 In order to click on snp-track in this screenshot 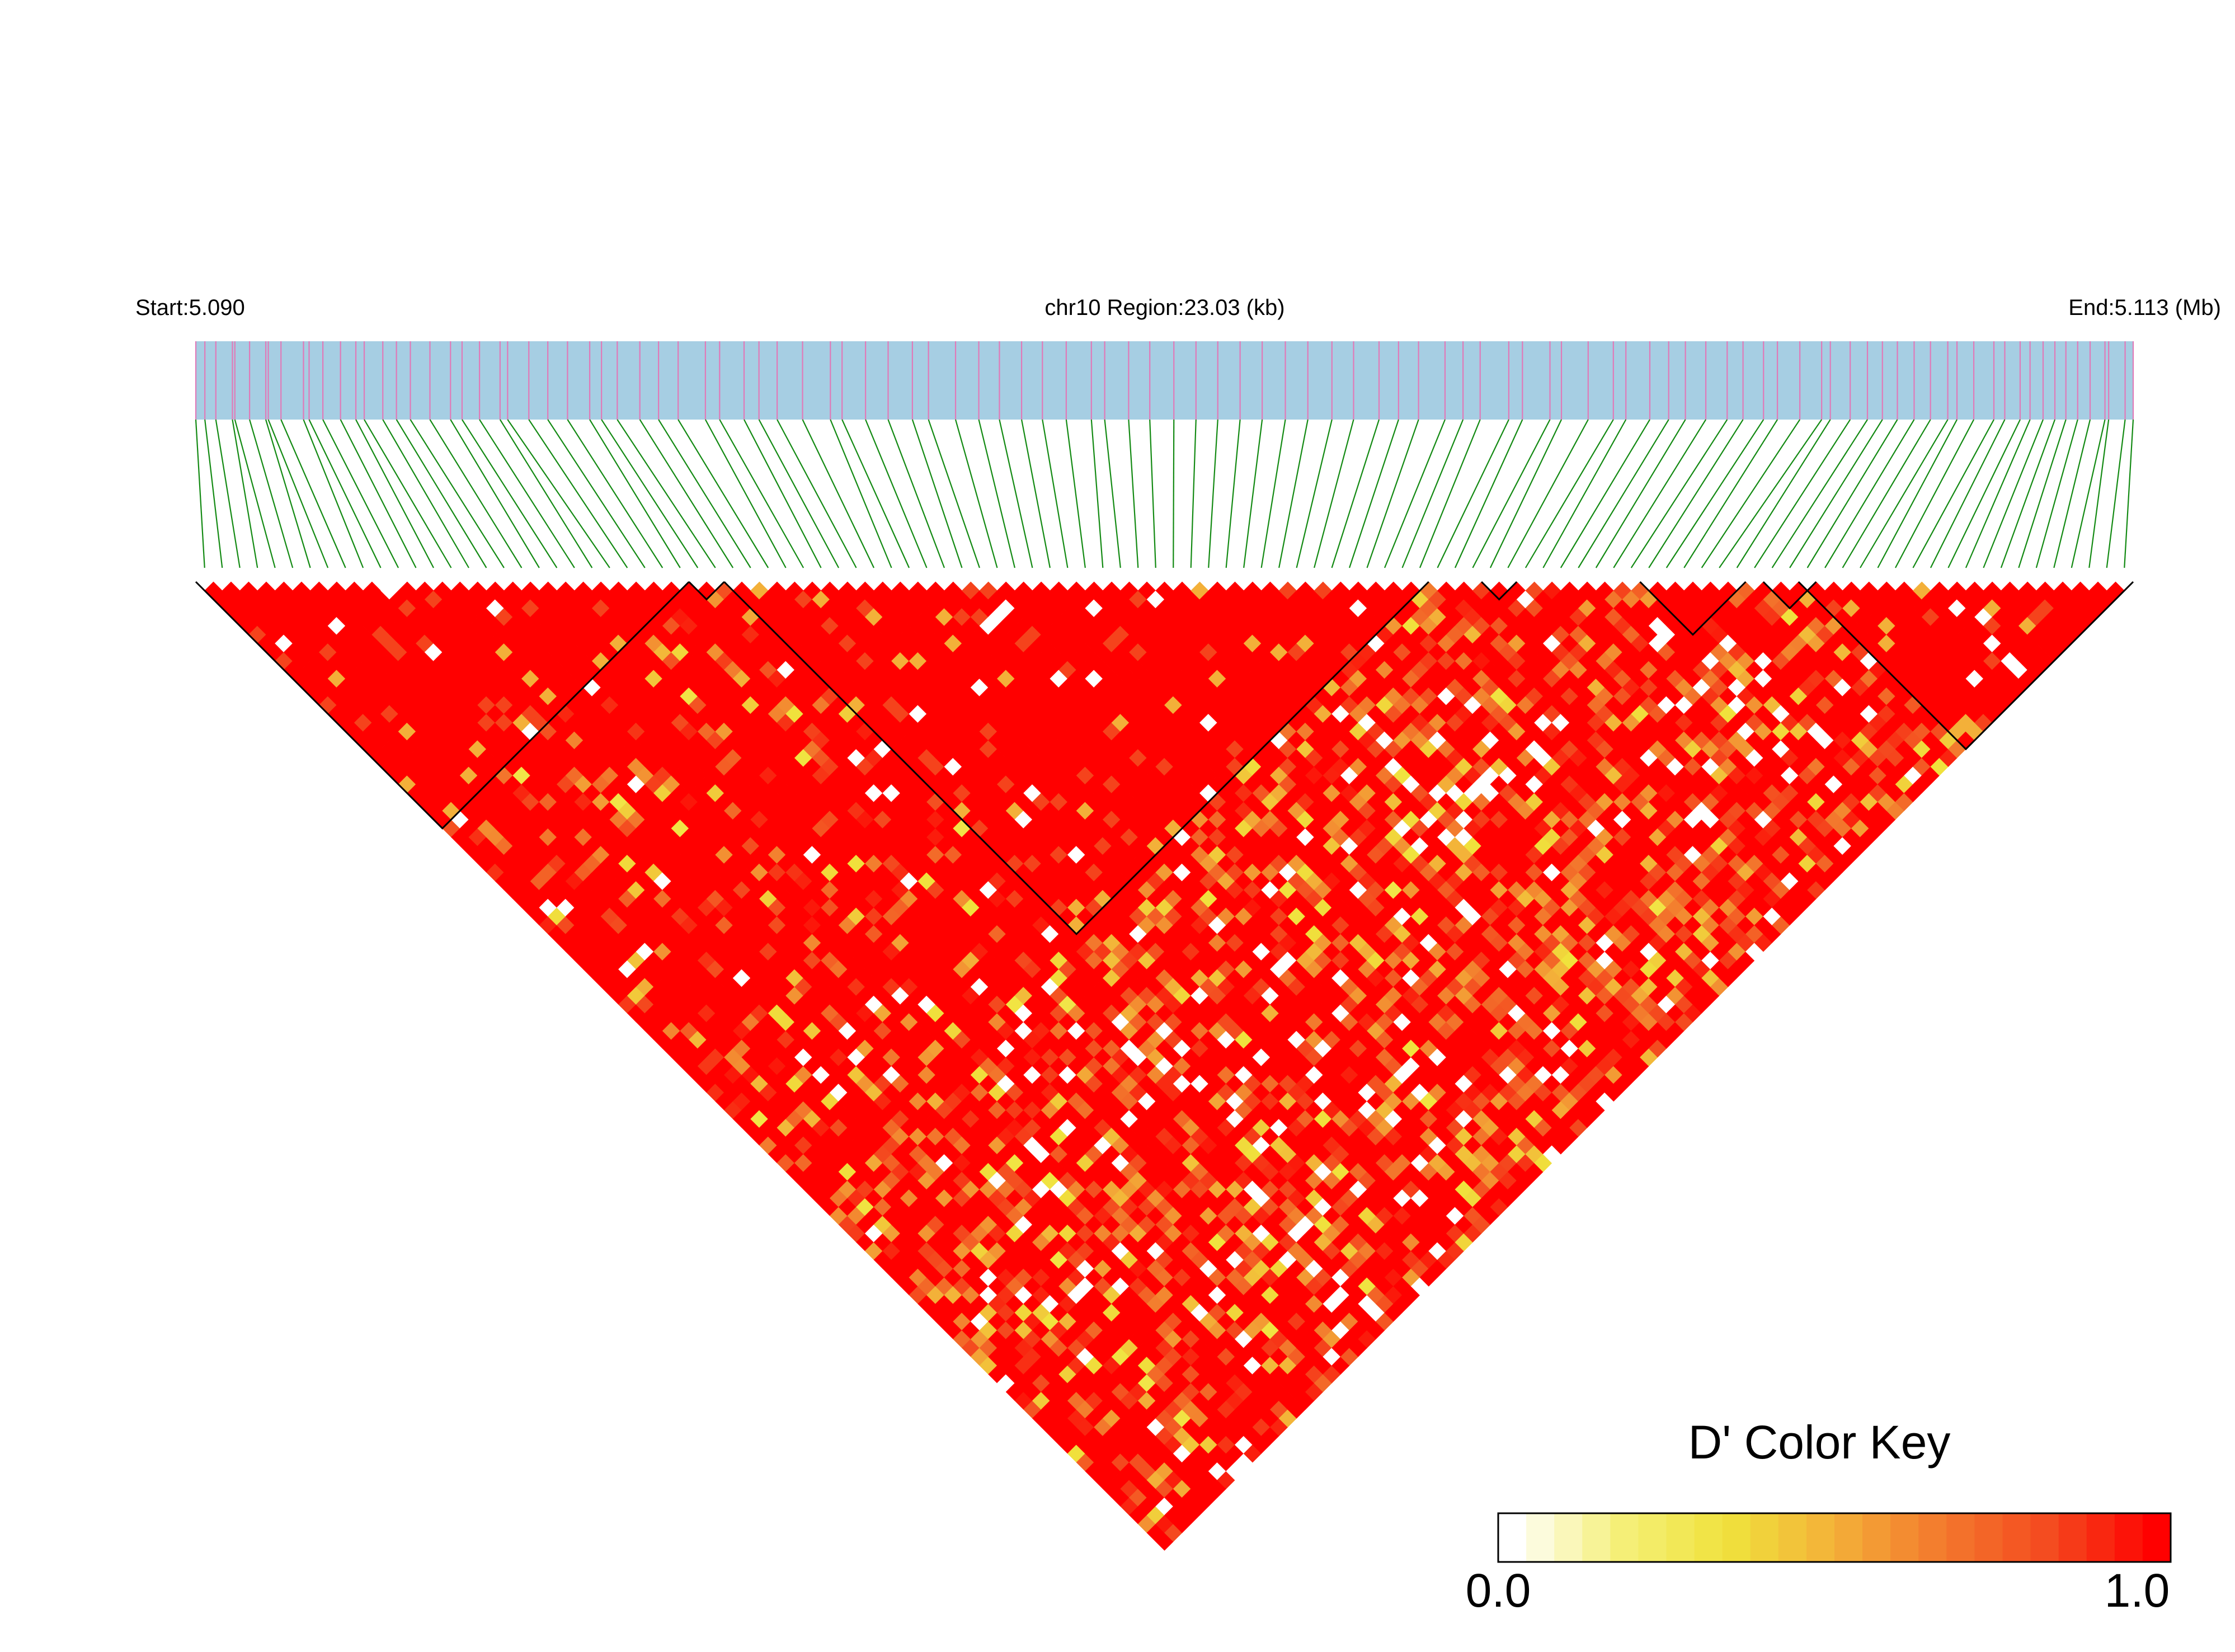, I will do `click(1164, 381)`.